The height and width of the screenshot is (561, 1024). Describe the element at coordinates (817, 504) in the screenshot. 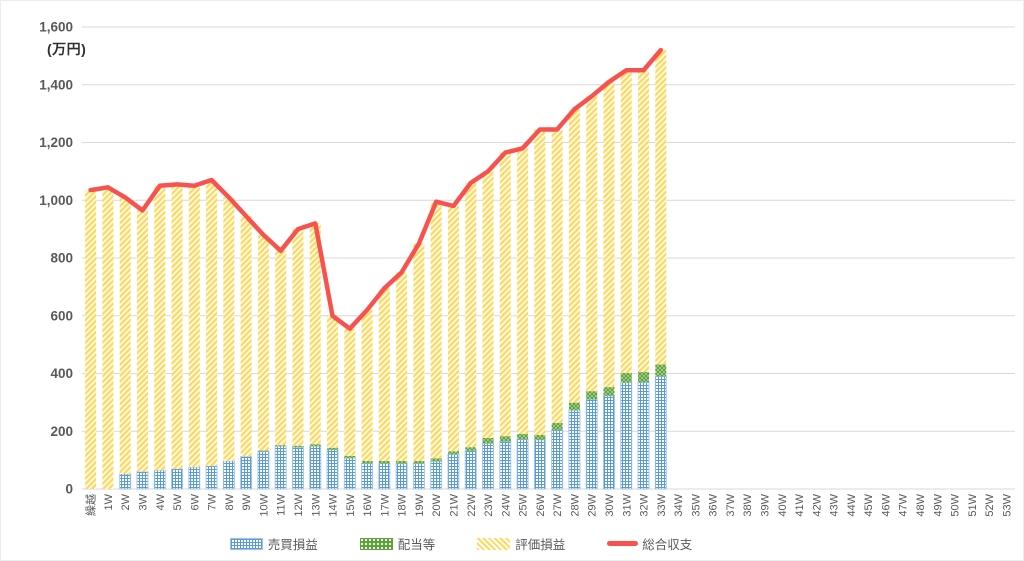

I see `x-tick-label: 42W` at that location.